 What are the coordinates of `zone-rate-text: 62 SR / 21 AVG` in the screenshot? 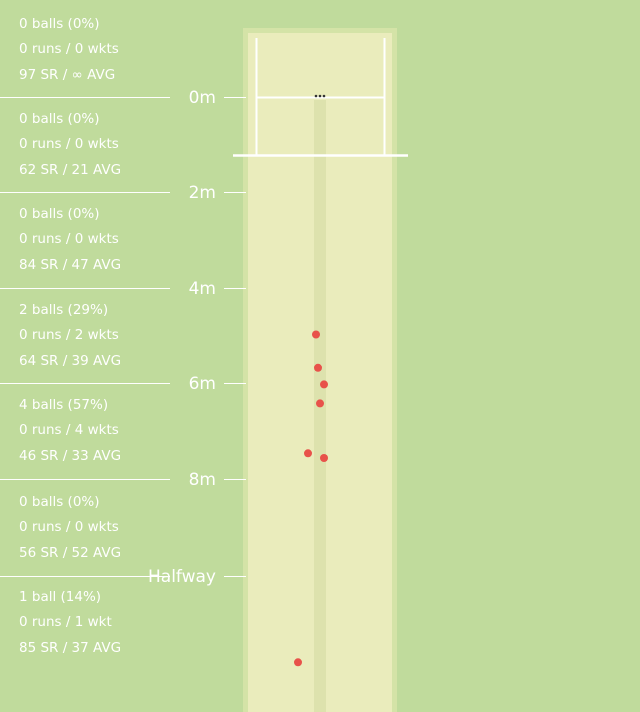 It's located at (70, 169).